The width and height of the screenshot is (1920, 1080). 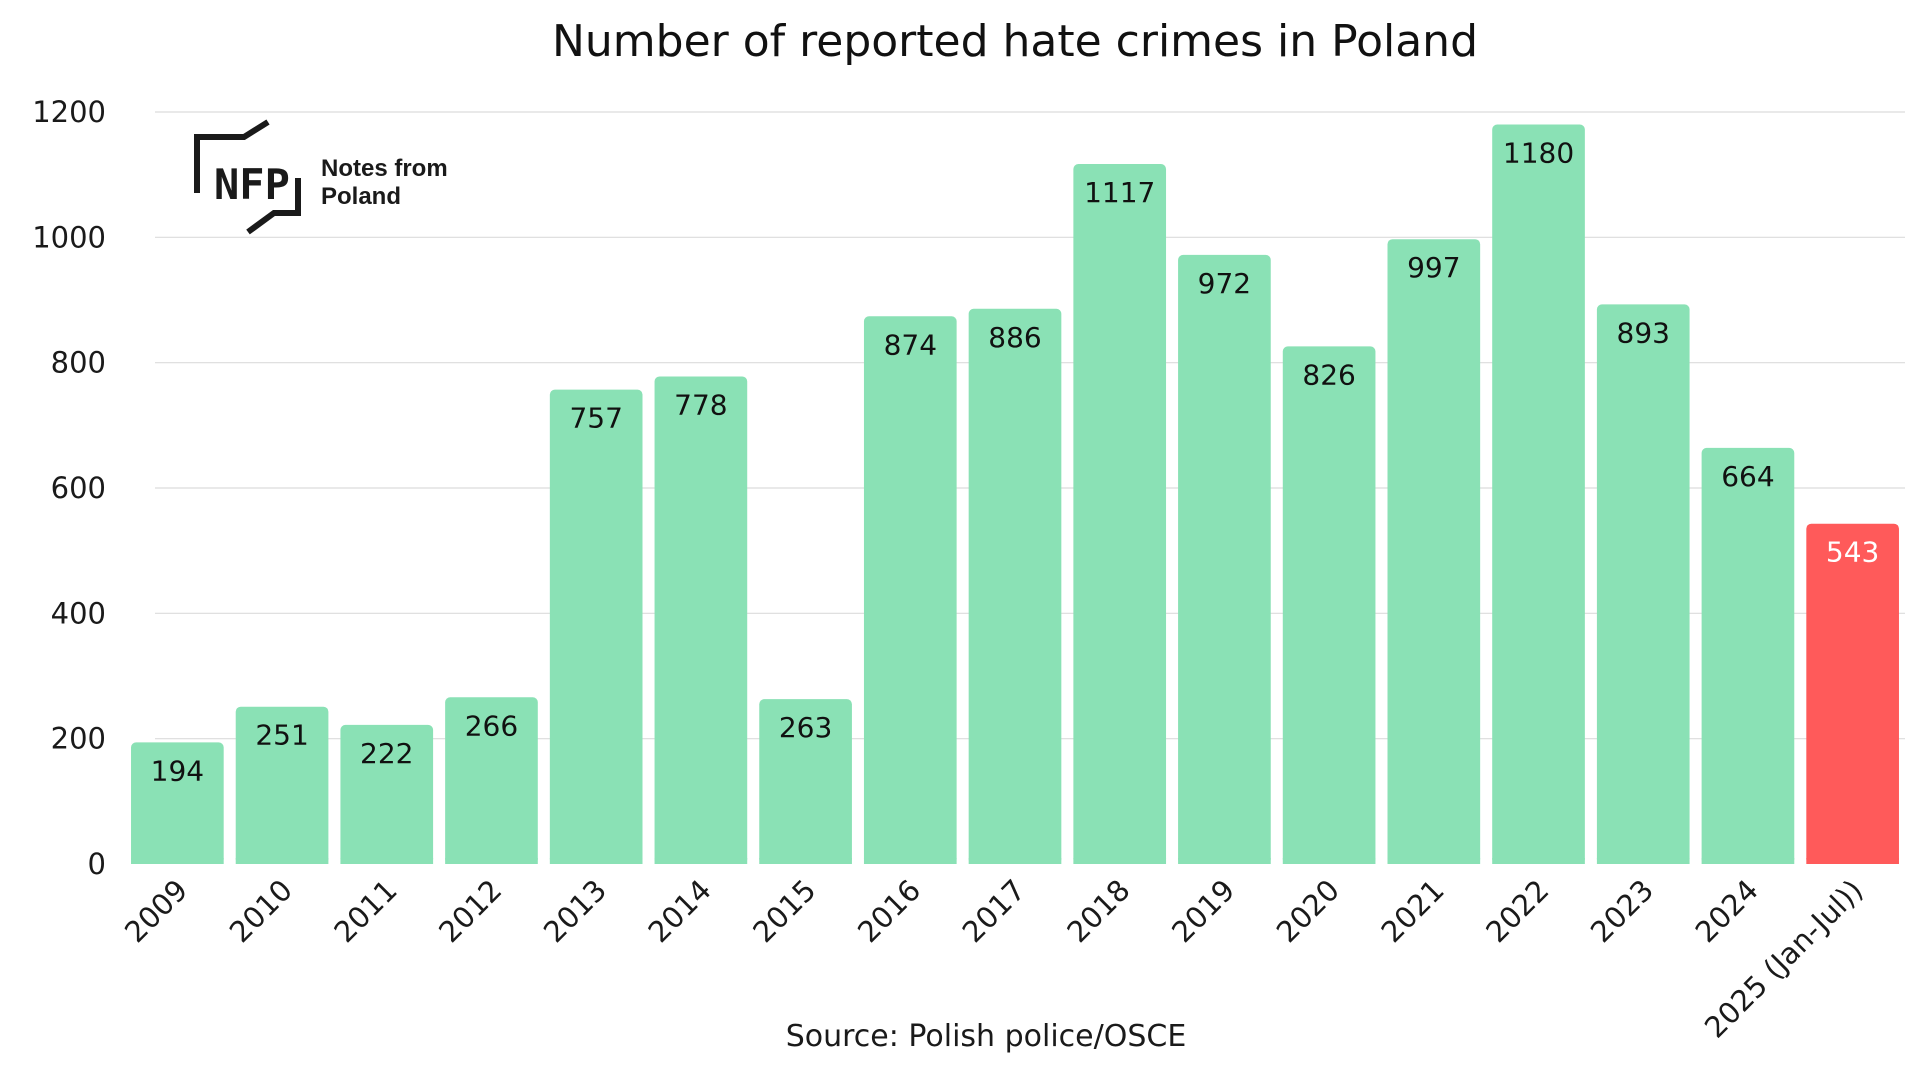 I want to click on data-label: 757, so click(x=595, y=418).